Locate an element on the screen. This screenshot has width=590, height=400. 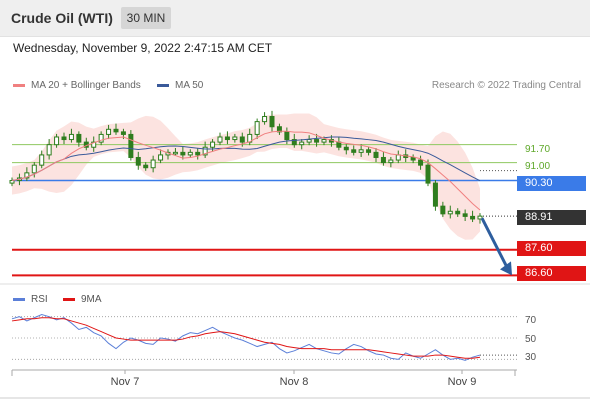
header-bar: Crude Oil (WTI) 30 MIN is located at coordinates (295, 18).